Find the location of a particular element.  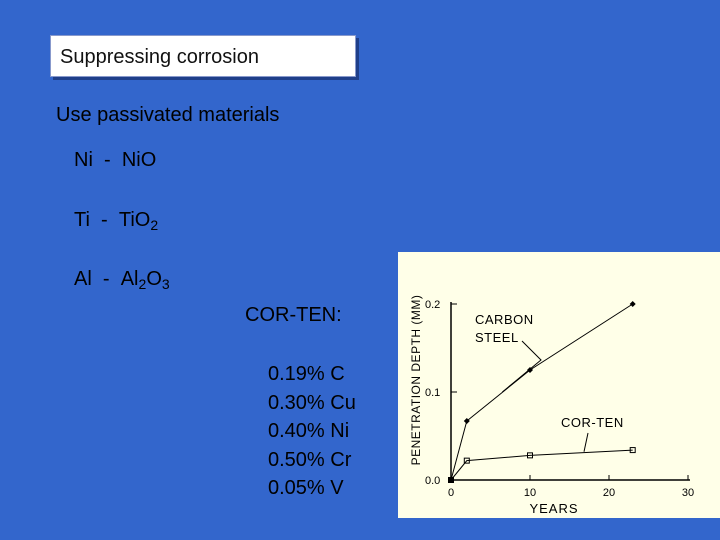

x-tick-label: 0 is located at coordinates (451, 493).